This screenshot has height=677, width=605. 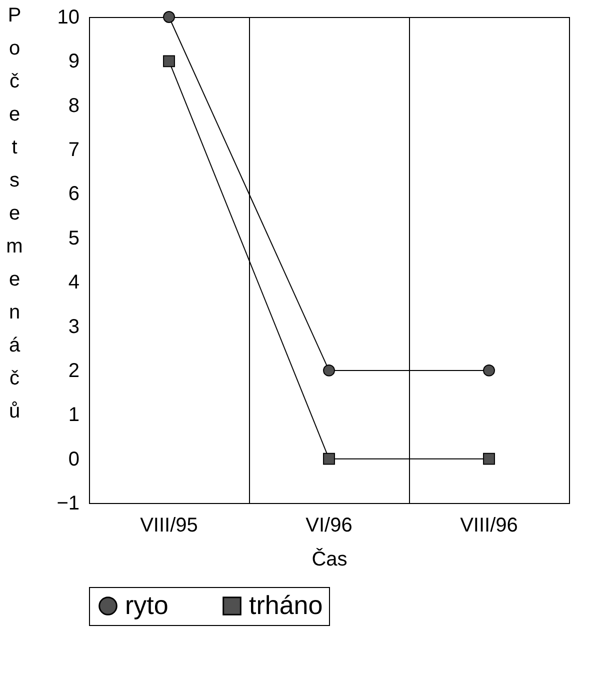 I want to click on y-tick-label: 9, so click(x=74, y=61).